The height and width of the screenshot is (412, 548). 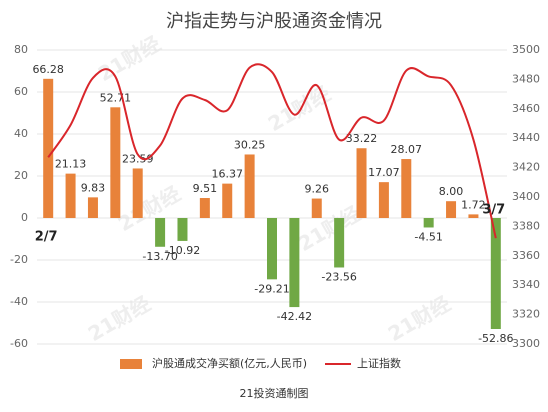 I want to click on y2-tick-label: 3300, so click(x=526, y=343).